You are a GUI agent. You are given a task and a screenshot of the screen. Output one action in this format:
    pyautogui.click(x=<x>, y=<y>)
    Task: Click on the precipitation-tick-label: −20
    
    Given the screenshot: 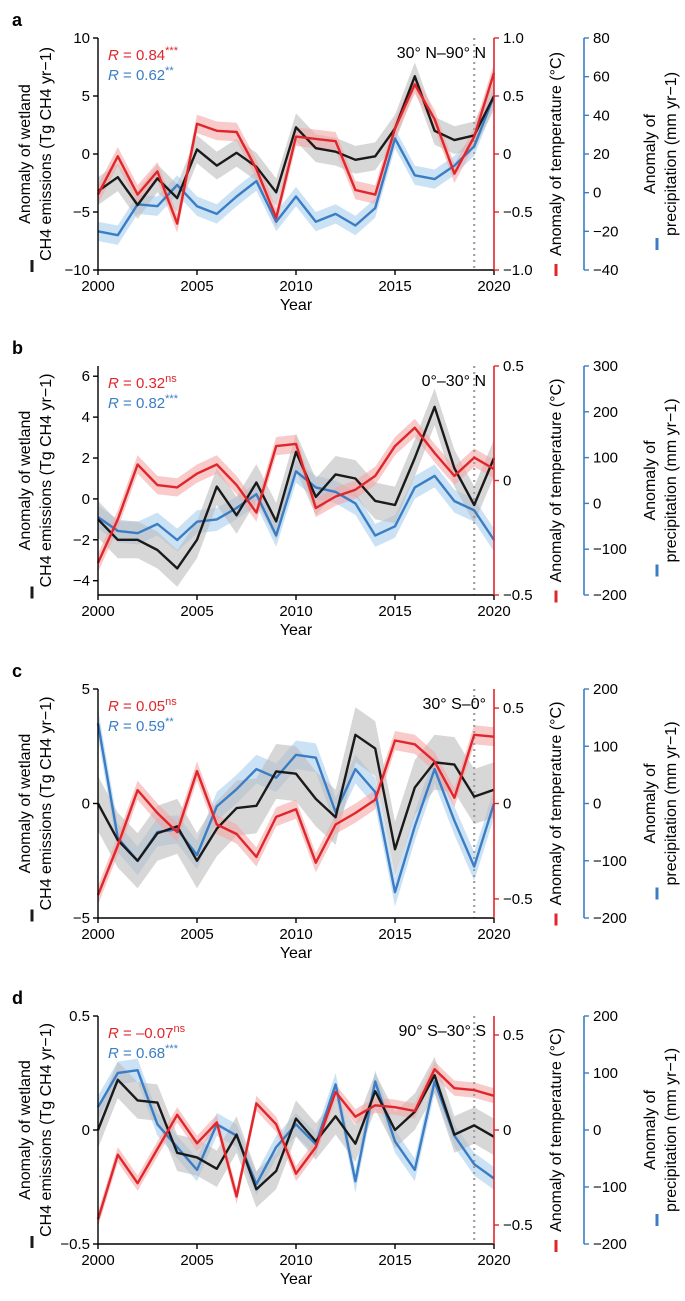 What is the action you would take?
    pyautogui.click(x=605, y=231)
    